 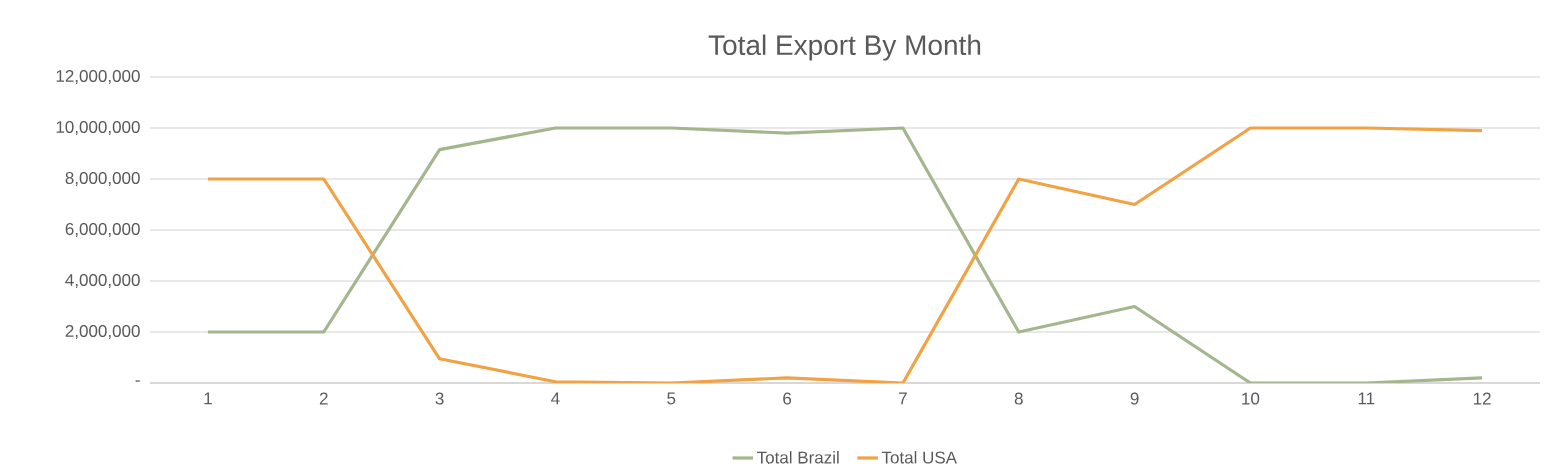 What do you see at coordinates (787, 398) in the screenshot?
I see `x-tick-label: 6` at bounding box center [787, 398].